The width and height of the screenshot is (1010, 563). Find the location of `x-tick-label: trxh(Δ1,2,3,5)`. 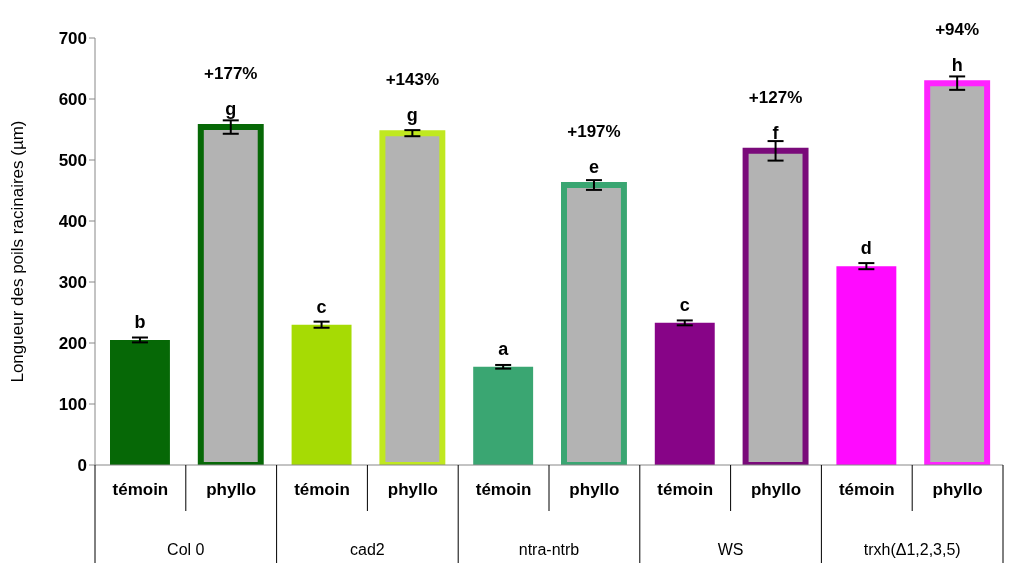

x-tick-label: trxh(Δ1,2,3,5) is located at coordinates (912, 549).